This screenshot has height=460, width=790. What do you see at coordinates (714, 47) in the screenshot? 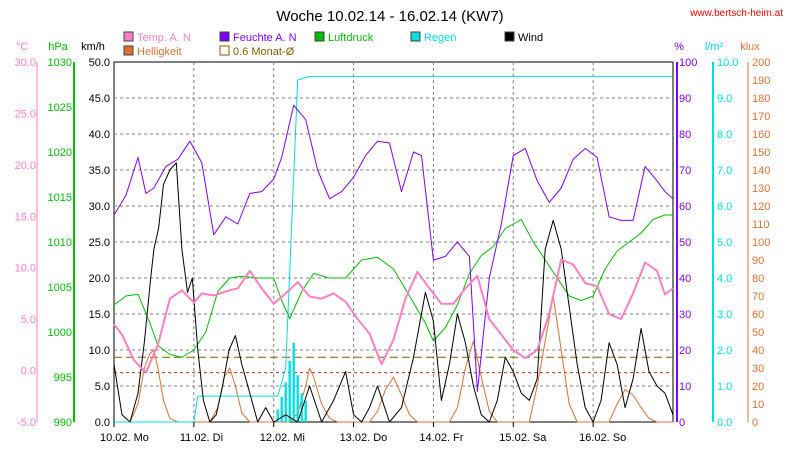
I see `axis-unit-regen: l/m²` at bounding box center [714, 47].